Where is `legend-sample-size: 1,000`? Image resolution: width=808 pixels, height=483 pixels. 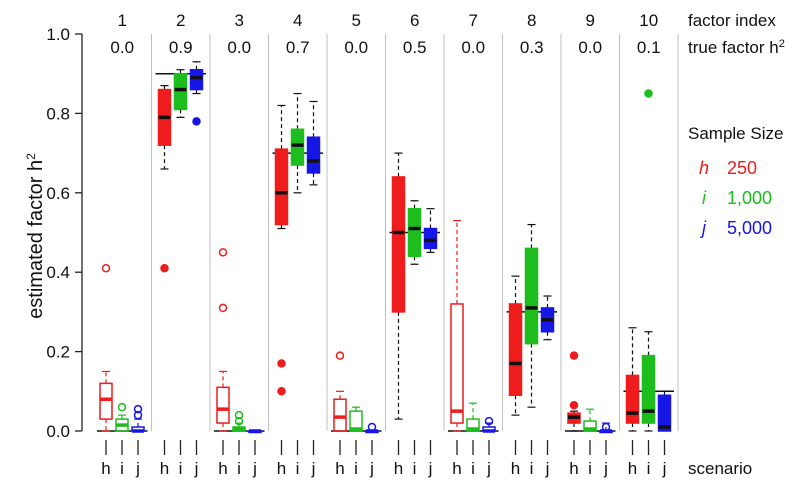 legend-sample-size: 1,000 is located at coordinates (749, 198).